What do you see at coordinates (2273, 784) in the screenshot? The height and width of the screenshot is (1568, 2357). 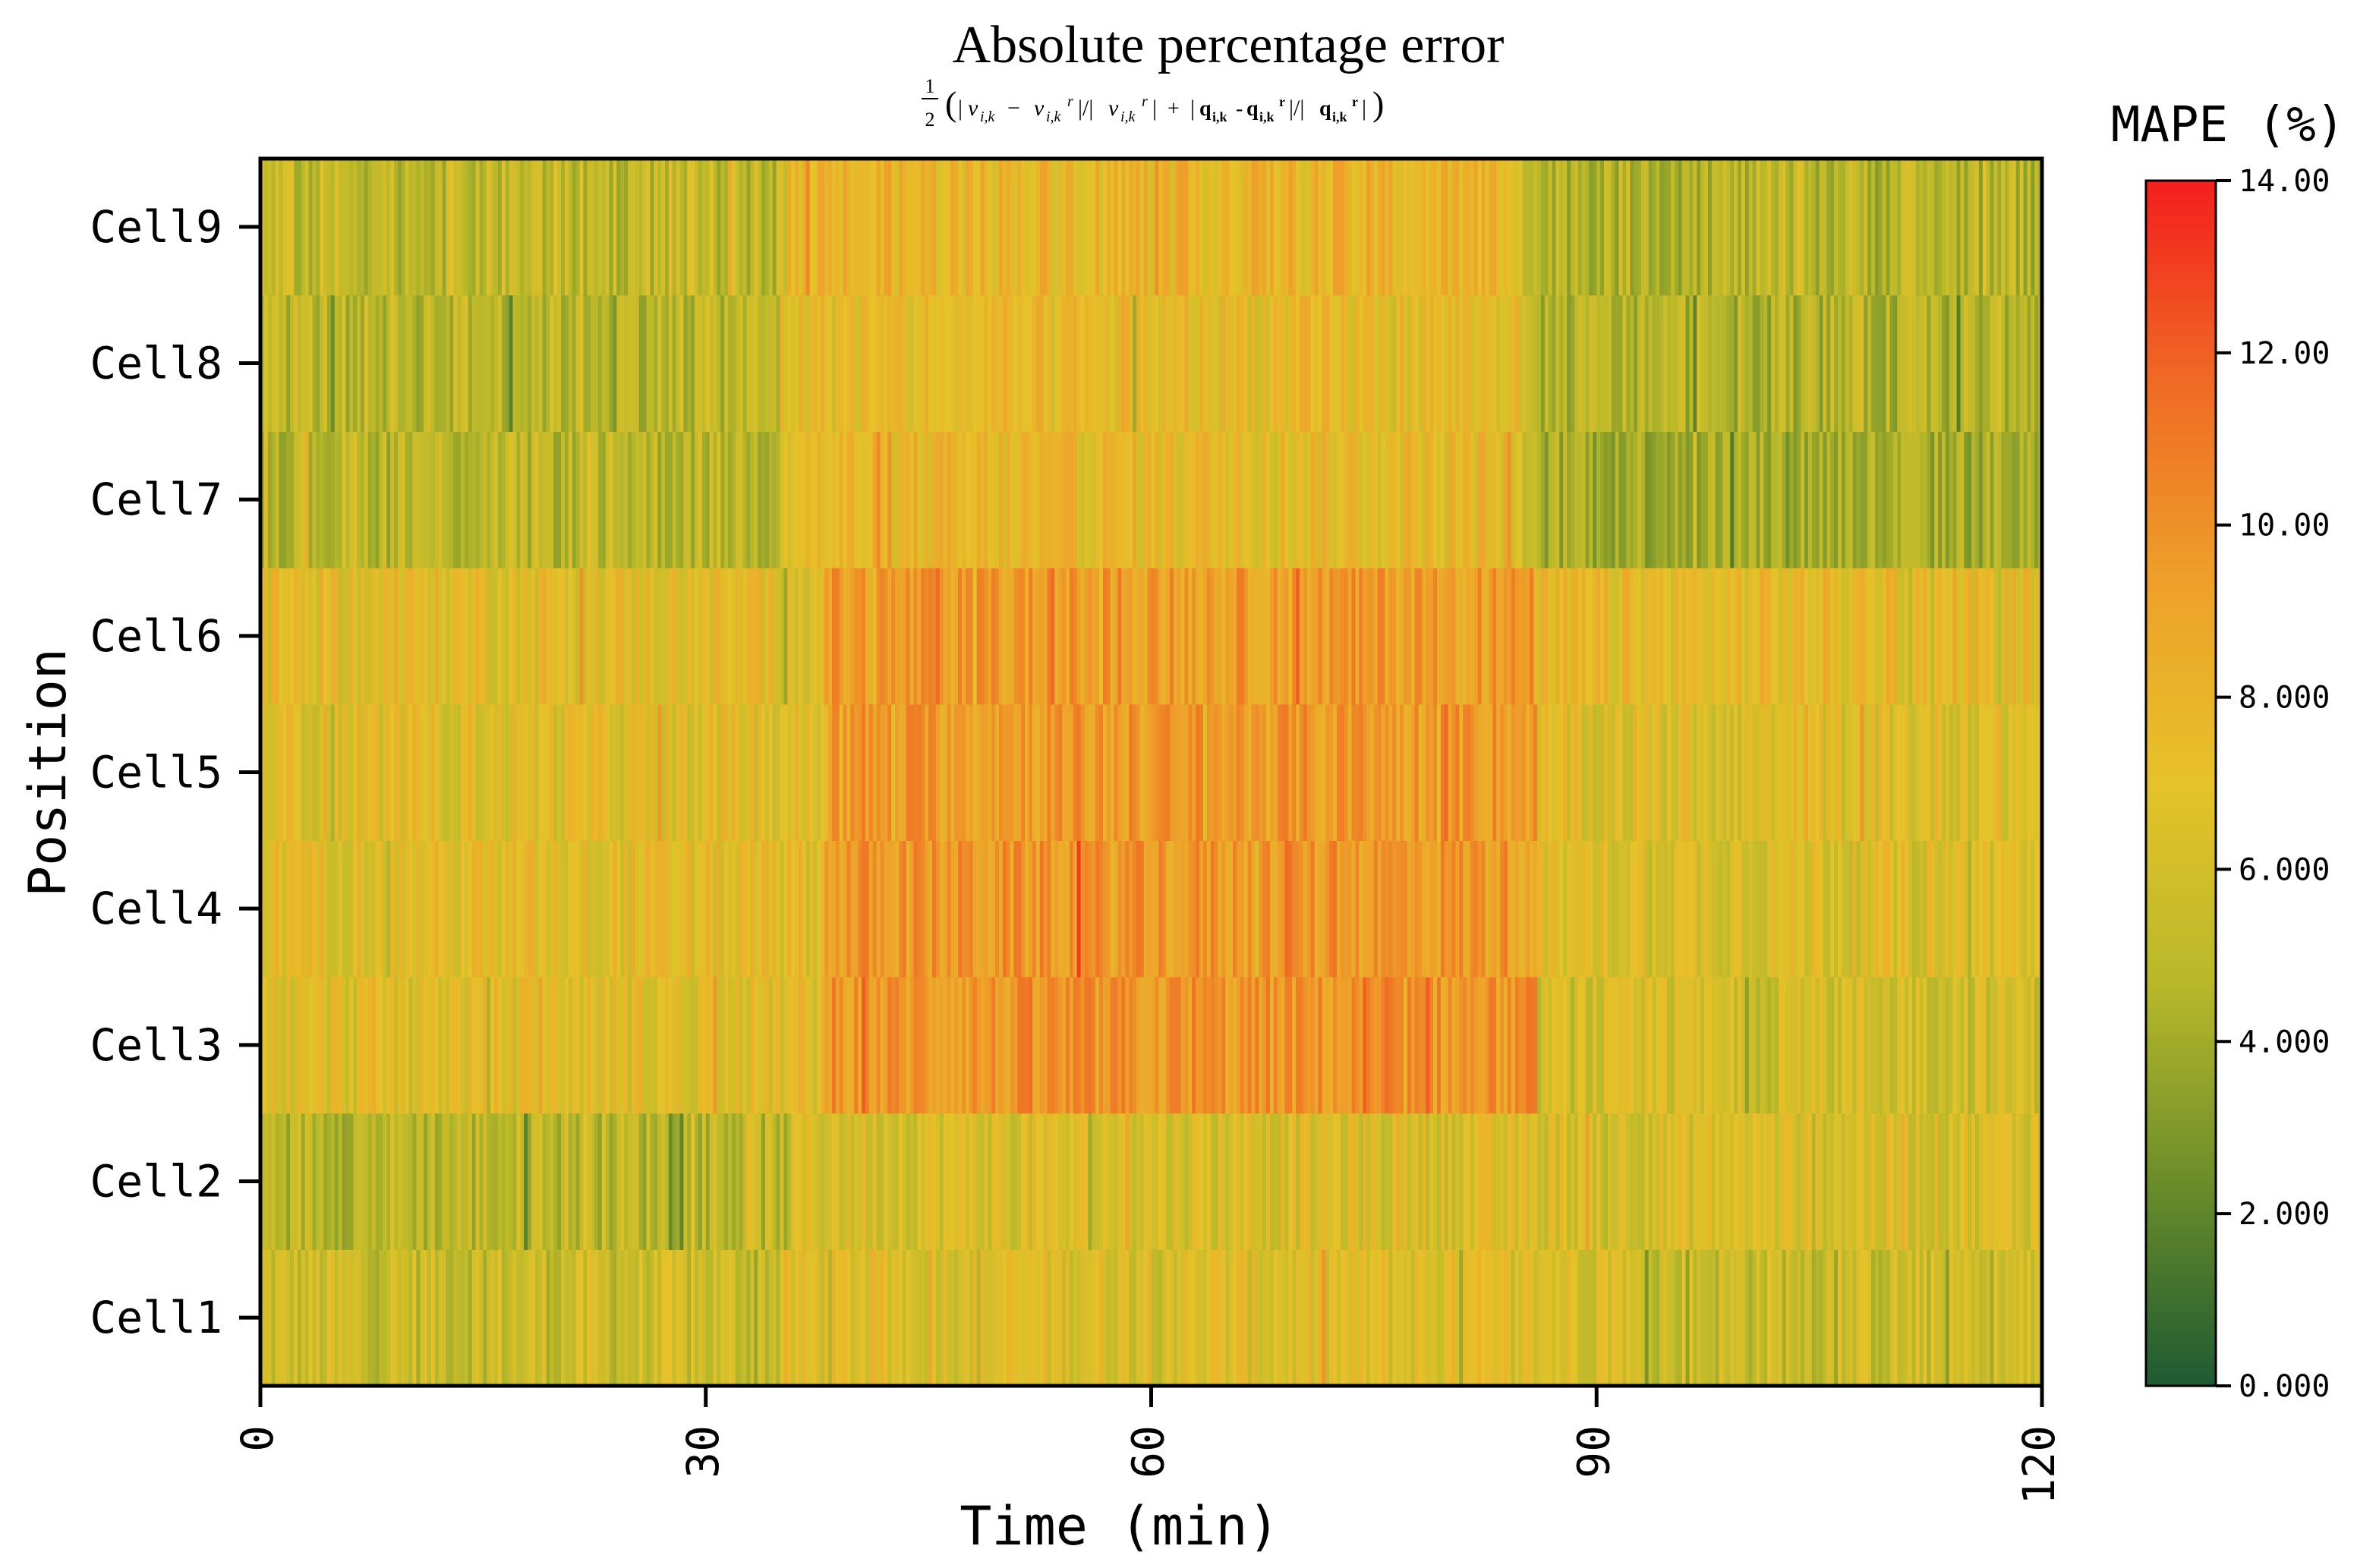 I see `colorbar-ticks: 0.000 2.000 4.000 6.000 8.000 10.00 12.00 14.00` at bounding box center [2273, 784].